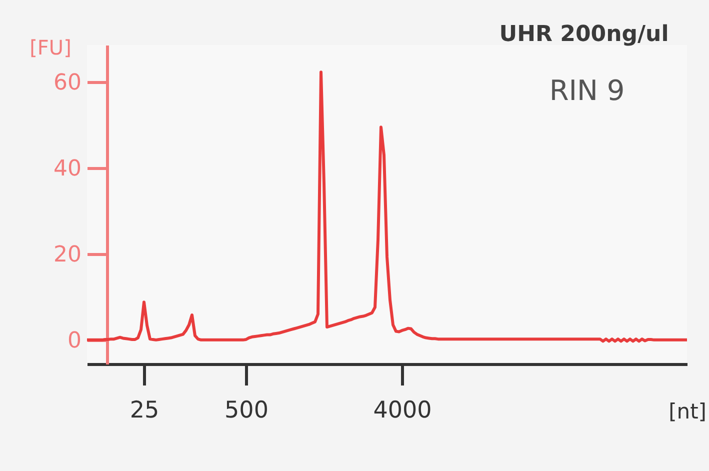  Describe the element at coordinates (402, 411) in the screenshot. I see `x-tick-label: 4000` at that location.